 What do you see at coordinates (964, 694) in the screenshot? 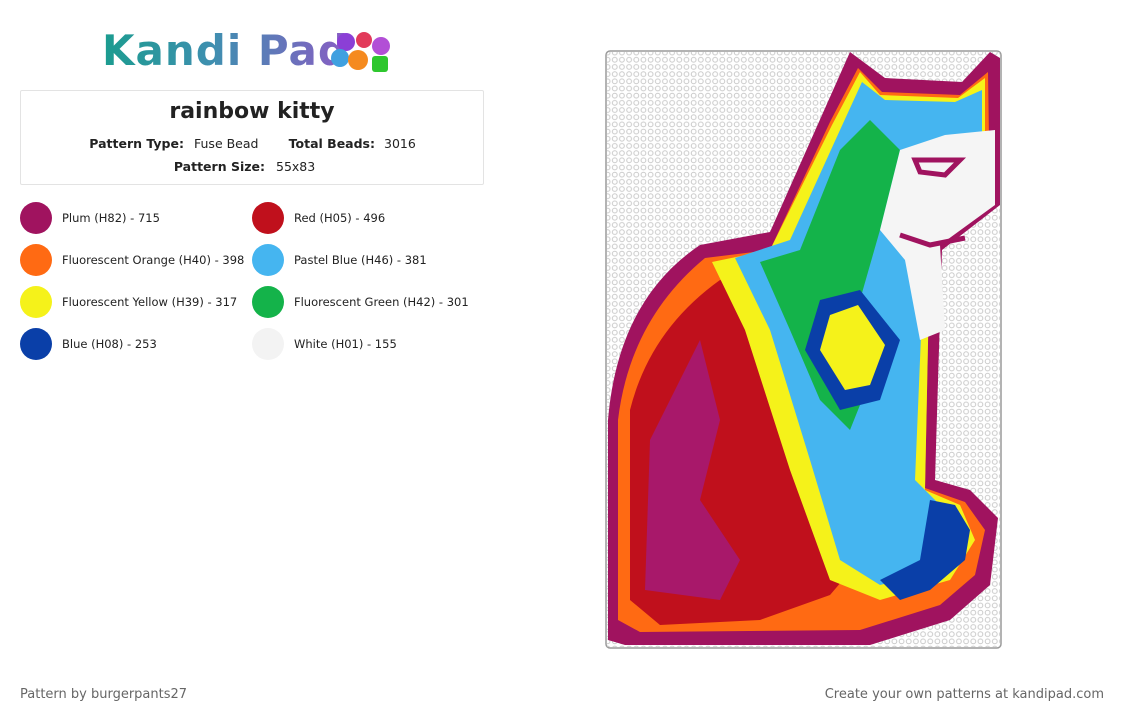
I see `footer-link: Create your own patterns at kandipad.com` at bounding box center [964, 694].